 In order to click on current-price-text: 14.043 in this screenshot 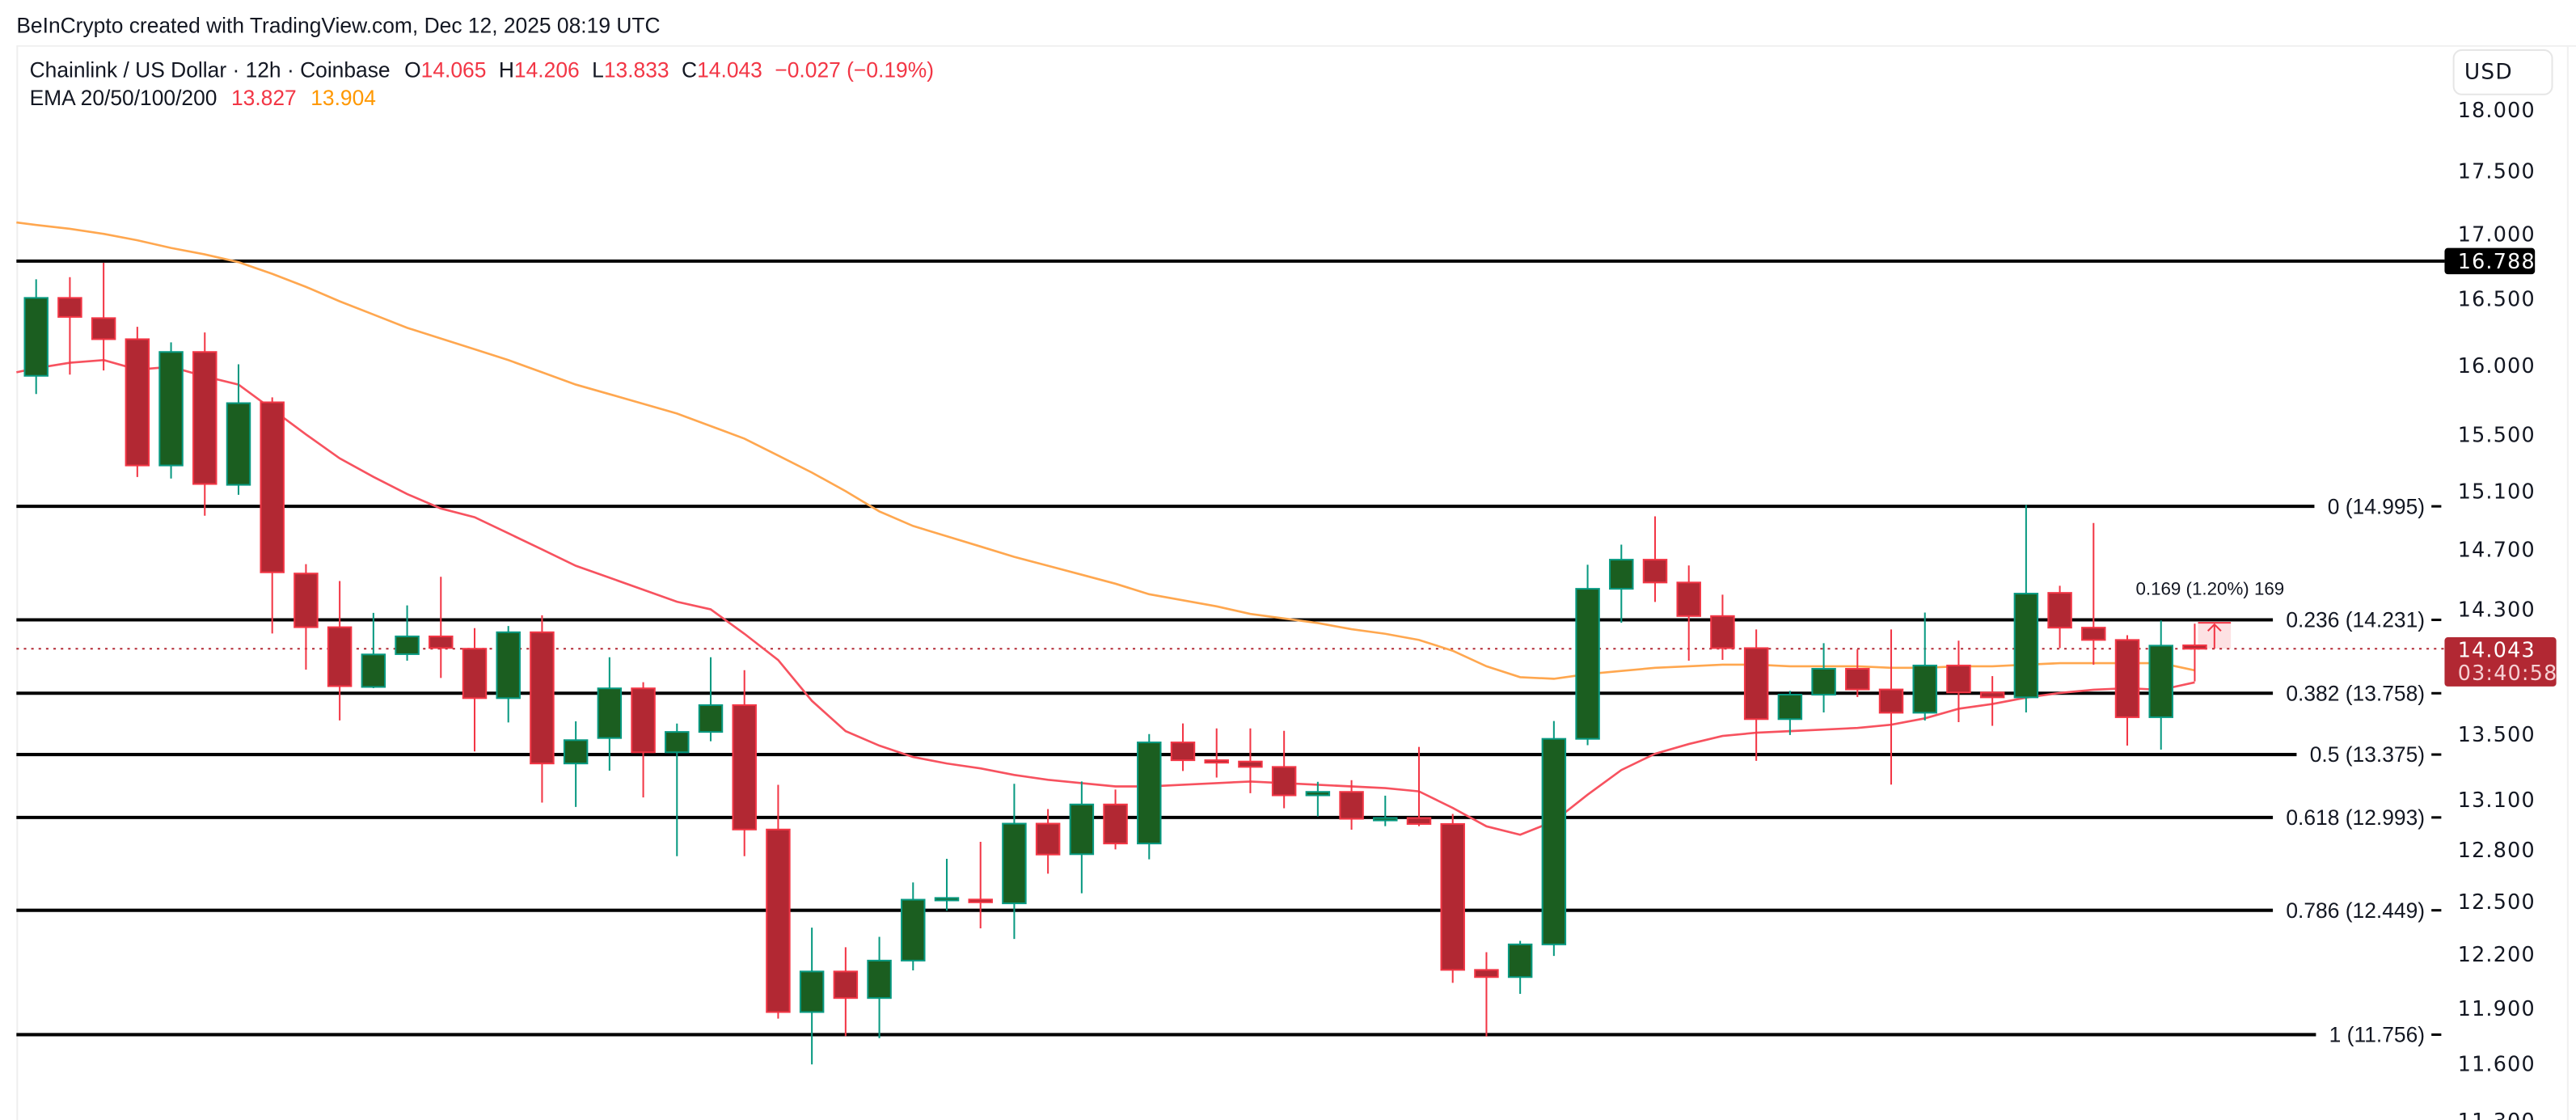, I will do `click(2497, 649)`.